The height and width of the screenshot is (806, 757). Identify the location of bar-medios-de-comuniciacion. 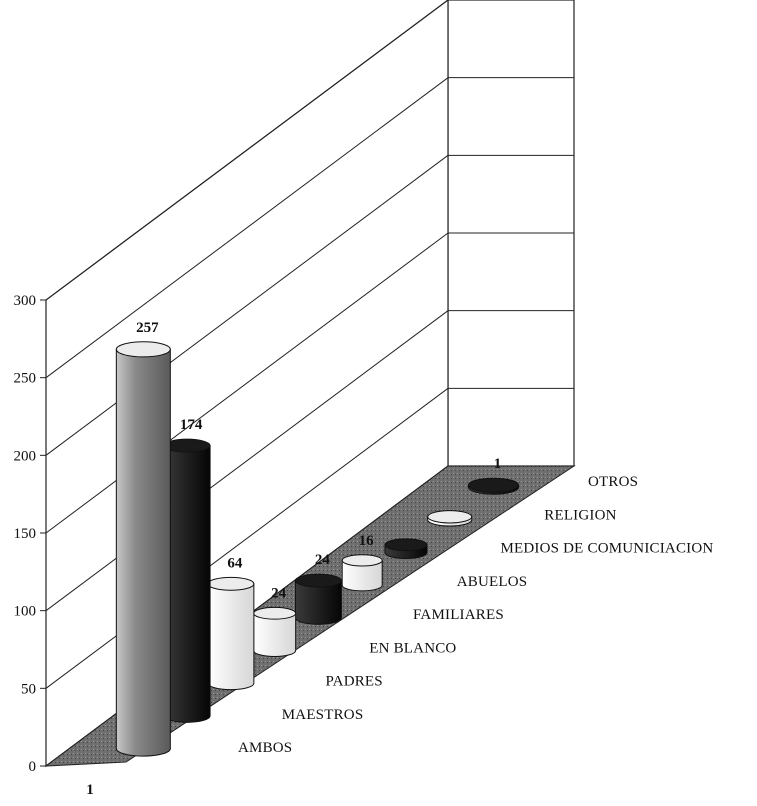
(406, 548).